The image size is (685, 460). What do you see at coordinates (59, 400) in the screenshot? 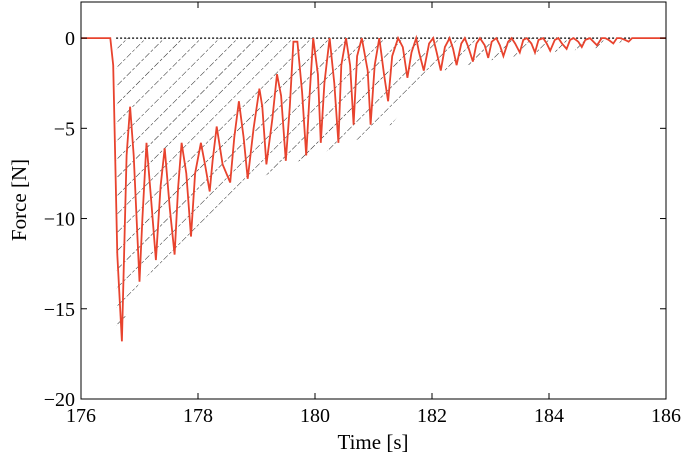
I see `y-tick-label: −20` at bounding box center [59, 400].